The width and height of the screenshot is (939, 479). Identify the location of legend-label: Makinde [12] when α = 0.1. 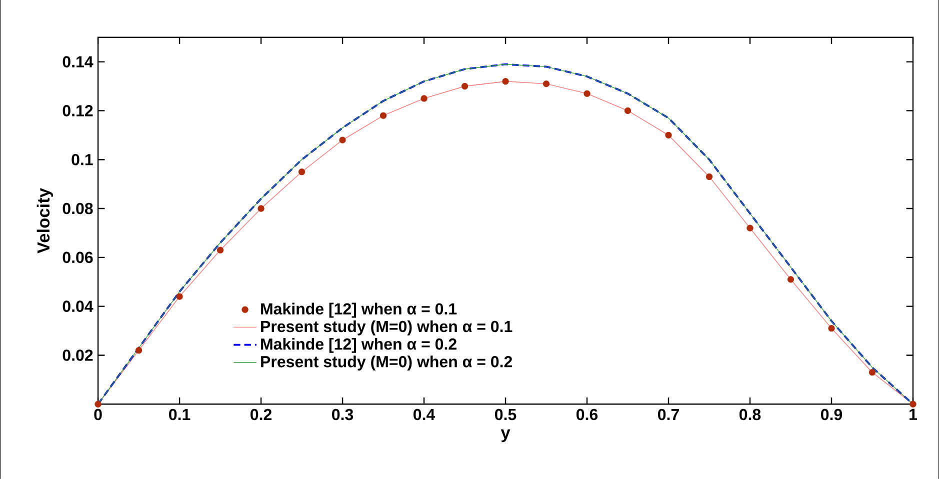
(359, 310).